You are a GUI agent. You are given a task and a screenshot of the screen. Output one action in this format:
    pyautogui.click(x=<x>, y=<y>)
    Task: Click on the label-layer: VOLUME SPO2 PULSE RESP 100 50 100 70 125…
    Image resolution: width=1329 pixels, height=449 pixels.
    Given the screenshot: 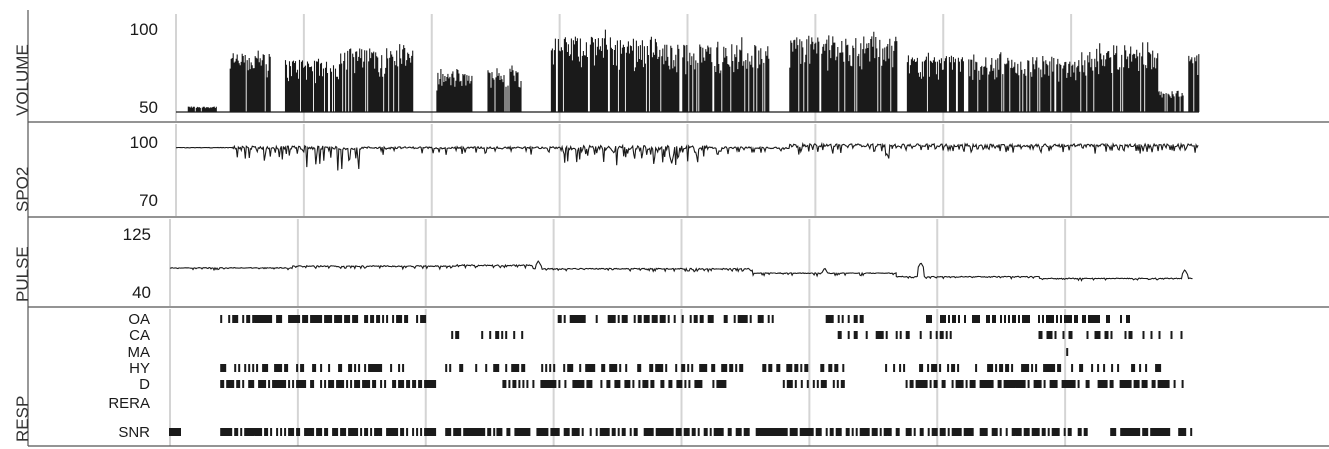 What is the action you would take?
    pyautogui.click(x=85, y=231)
    